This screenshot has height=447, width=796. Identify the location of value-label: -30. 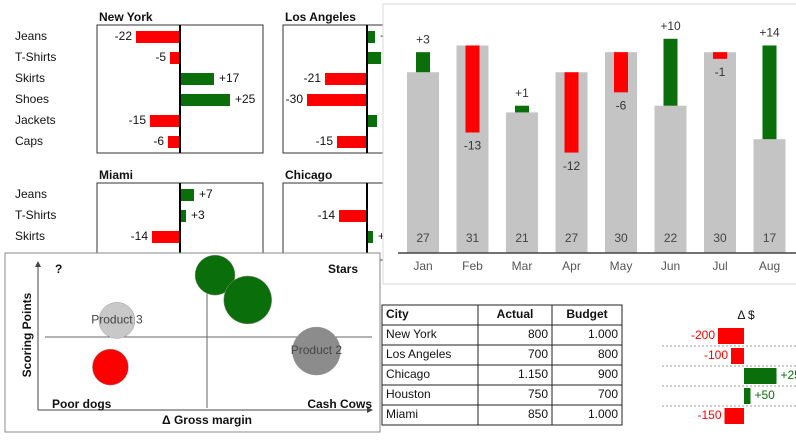
(295, 99).